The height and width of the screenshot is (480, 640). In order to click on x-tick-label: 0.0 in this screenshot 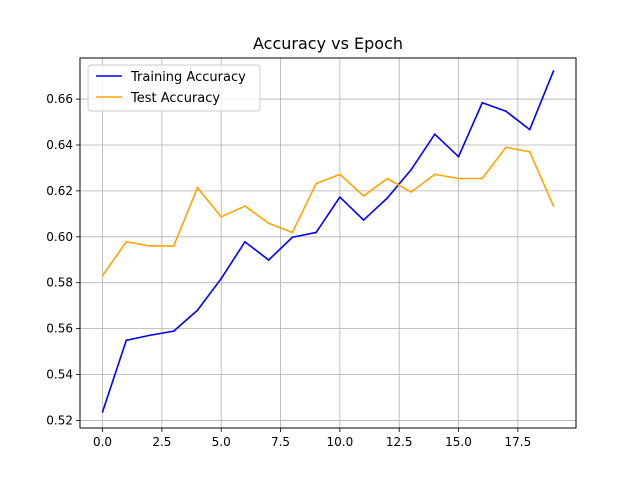, I will do `click(102, 442)`.